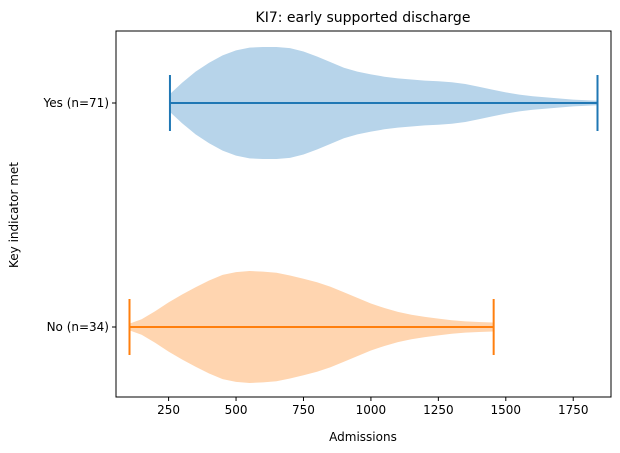 Image resolution: width=620 pixels, height=453 pixels. Describe the element at coordinates (506, 410) in the screenshot. I see `x-tick-label: 1500` at that location.